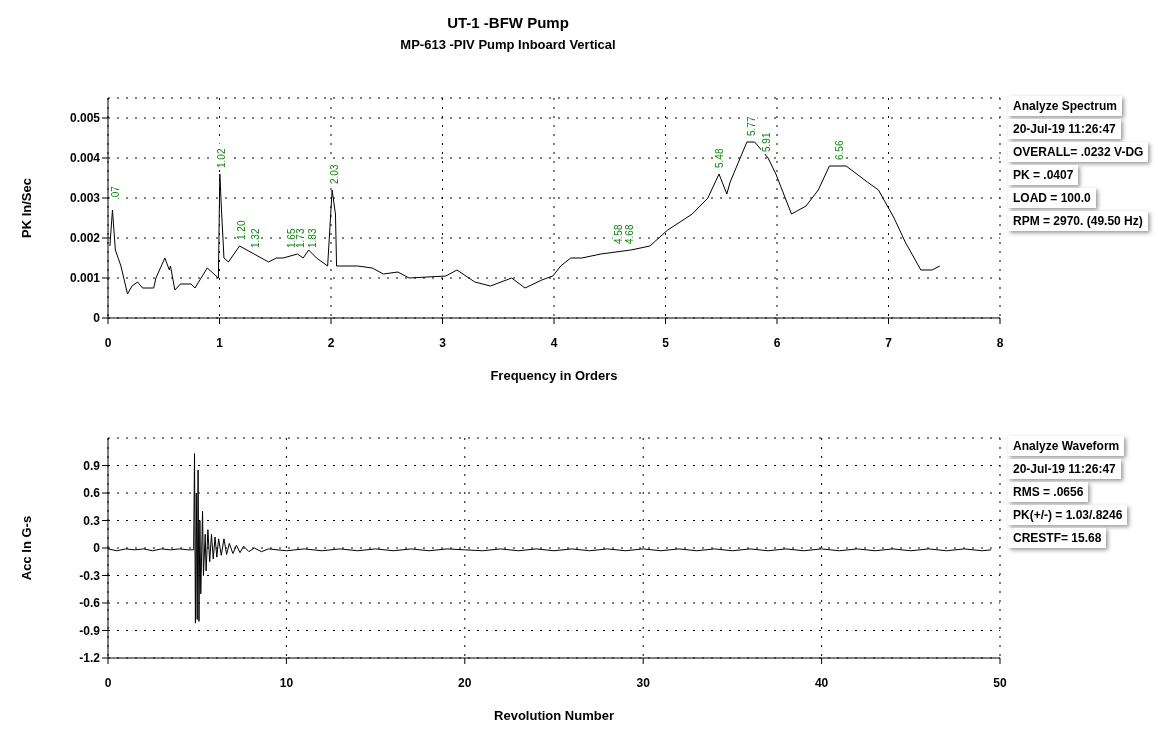  I want to click on annotation: 1.20, so click(242, 230).